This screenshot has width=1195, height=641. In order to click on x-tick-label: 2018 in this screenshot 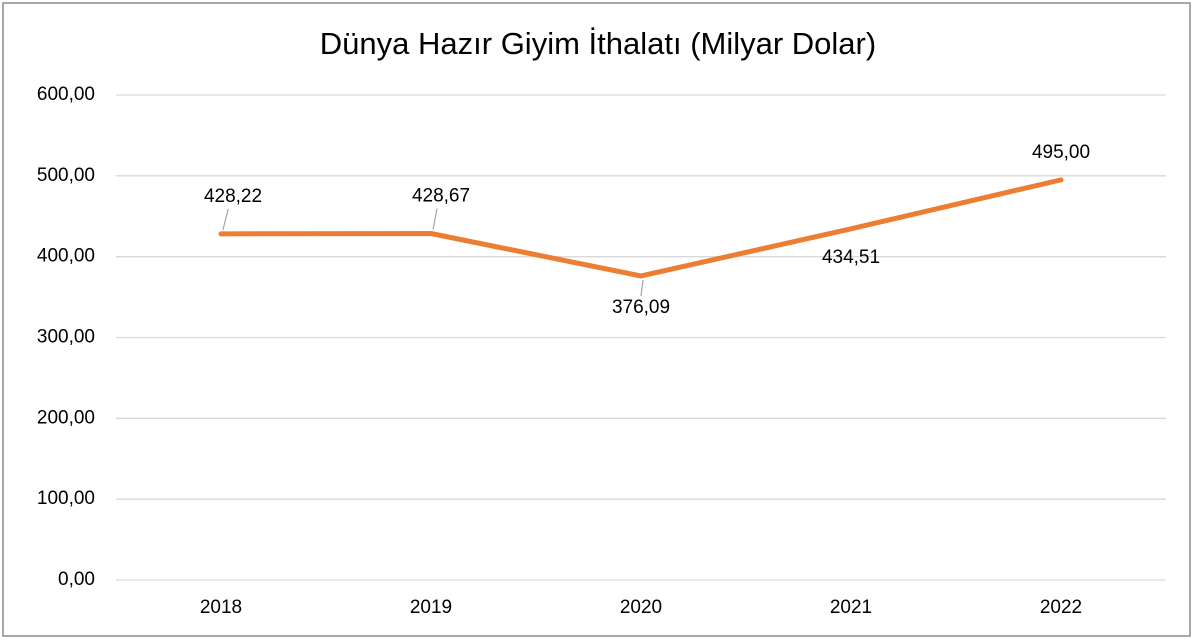, I will do `click(221, 607)`.